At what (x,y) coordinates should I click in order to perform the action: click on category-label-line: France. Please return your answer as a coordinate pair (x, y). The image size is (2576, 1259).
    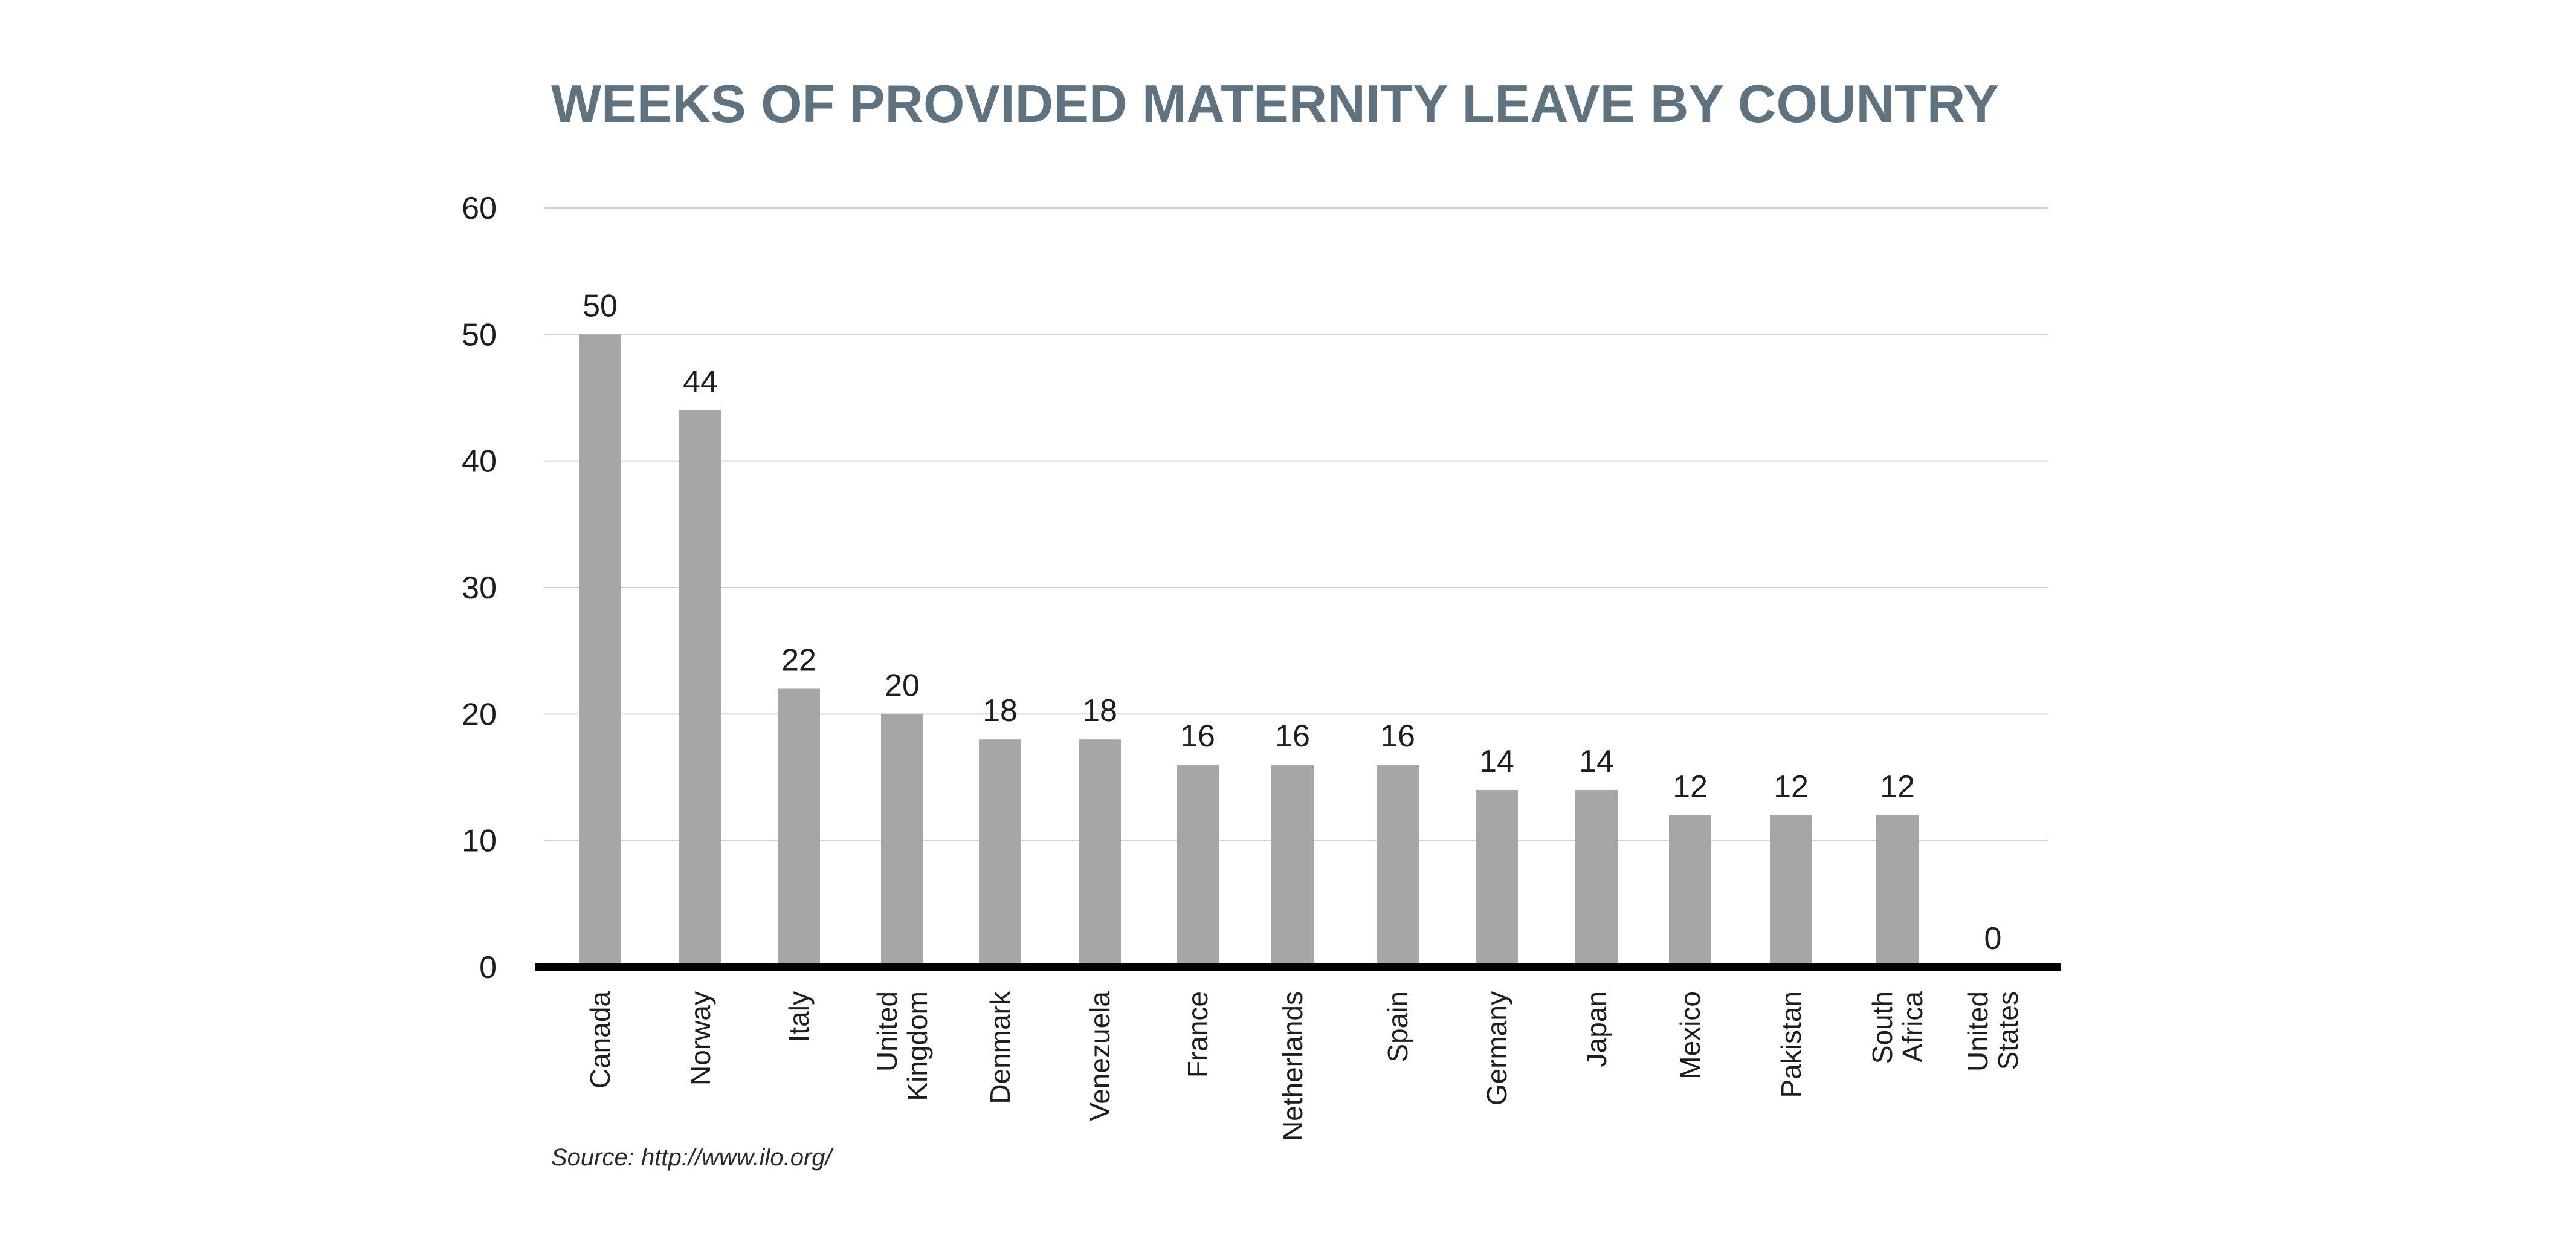
    Looking at the image, I should click on (1197, 1034).